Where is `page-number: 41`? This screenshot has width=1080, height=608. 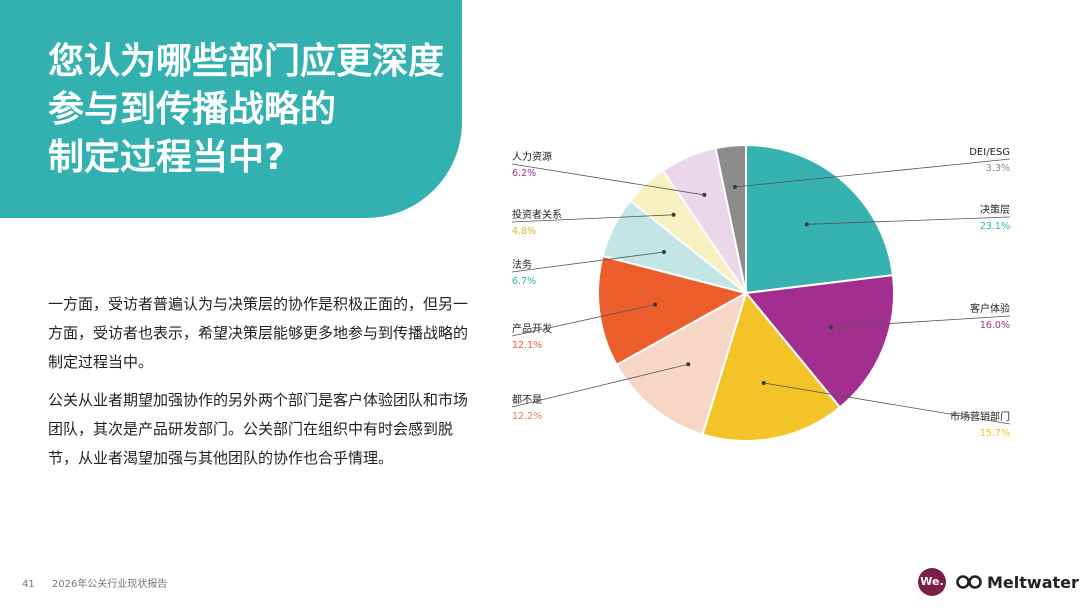 page-number: 41 is located at coordinates (28, 584).